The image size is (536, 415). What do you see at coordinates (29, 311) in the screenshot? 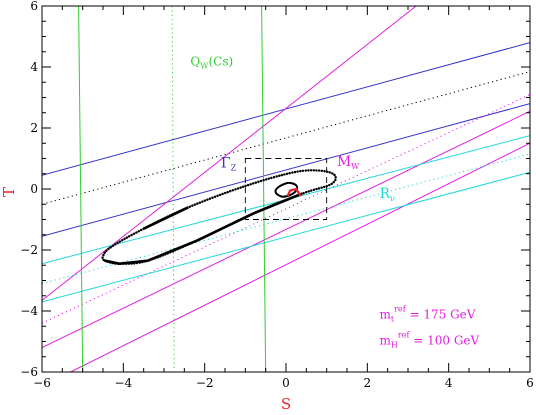
I see `y-tick-label: −4` at bounding box center [29, 311].